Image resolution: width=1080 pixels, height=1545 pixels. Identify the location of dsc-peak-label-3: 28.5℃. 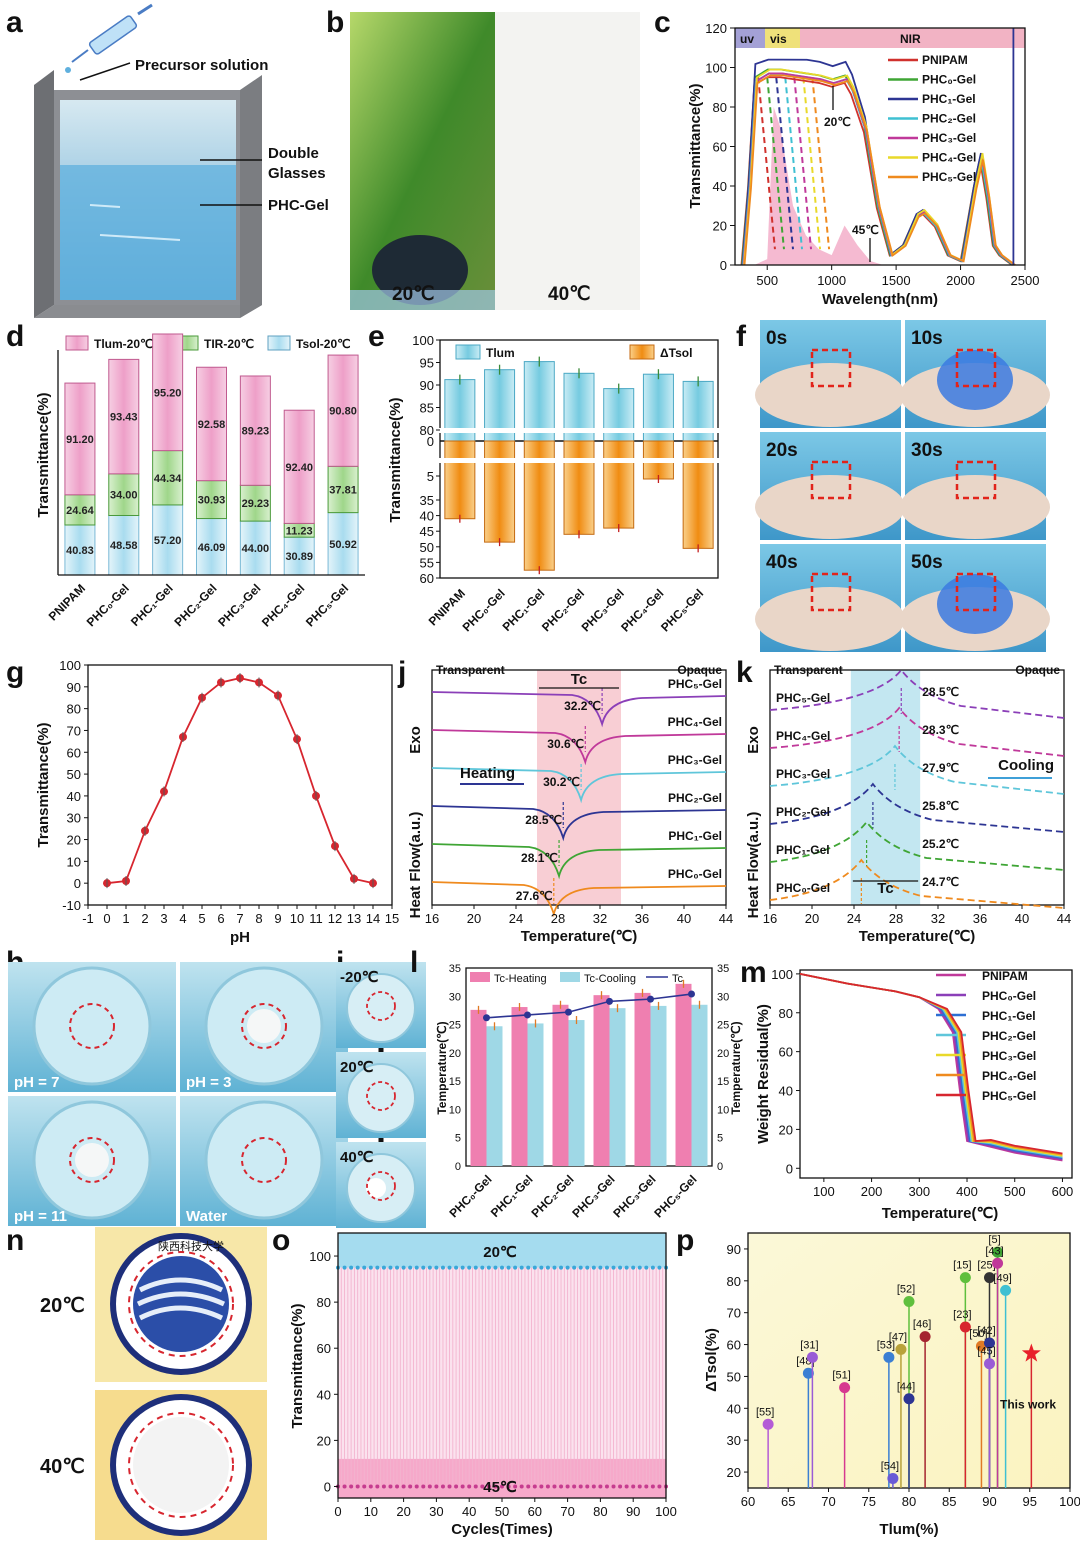
(543, 820).